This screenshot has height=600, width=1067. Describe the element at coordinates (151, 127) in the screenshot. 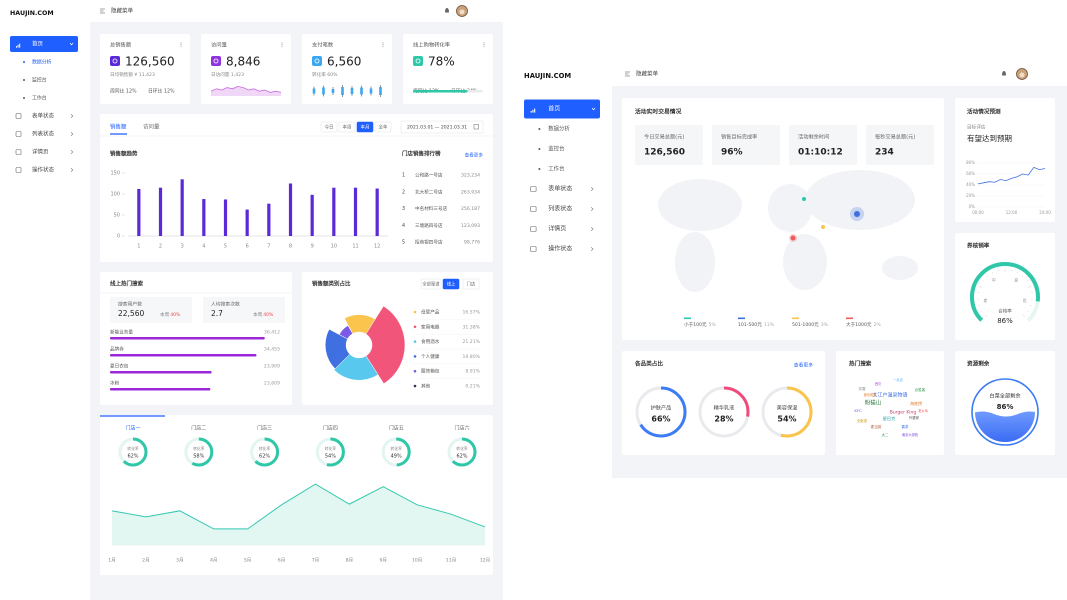

I see `tab: 访问量` at that location.